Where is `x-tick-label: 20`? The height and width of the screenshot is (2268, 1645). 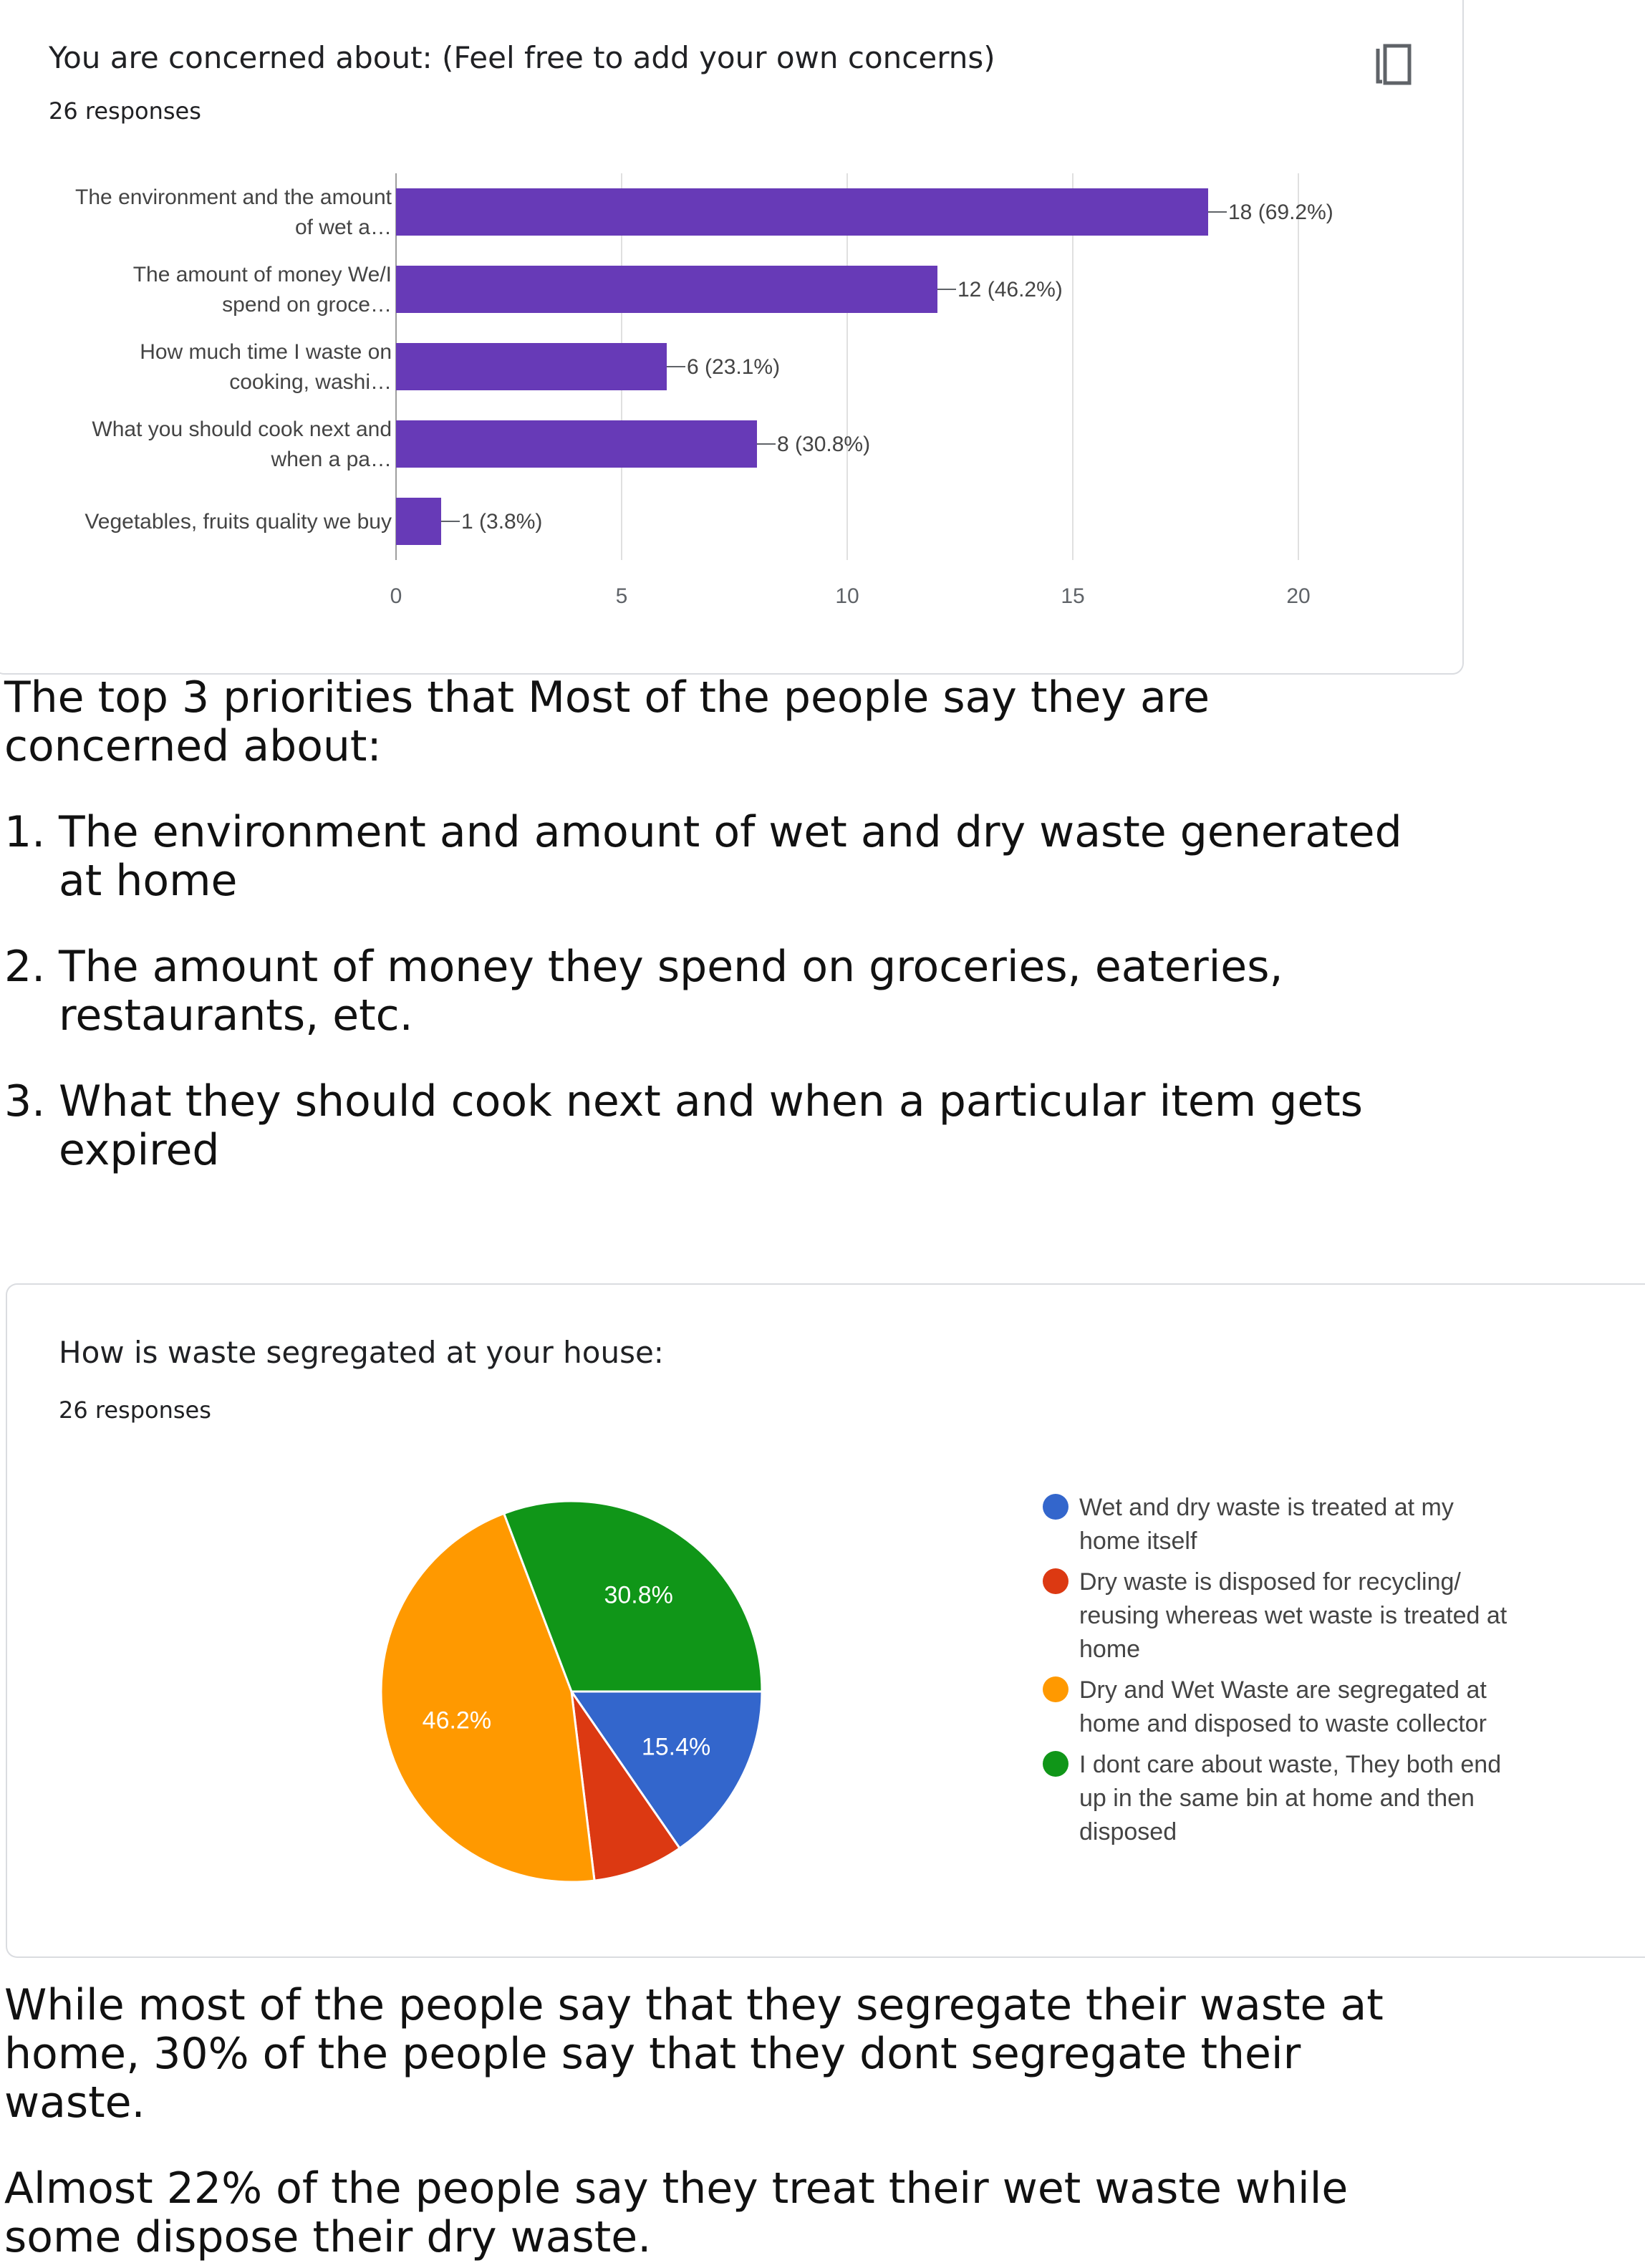
x-tick-label: 20 is located at coordinates (1298, 596).